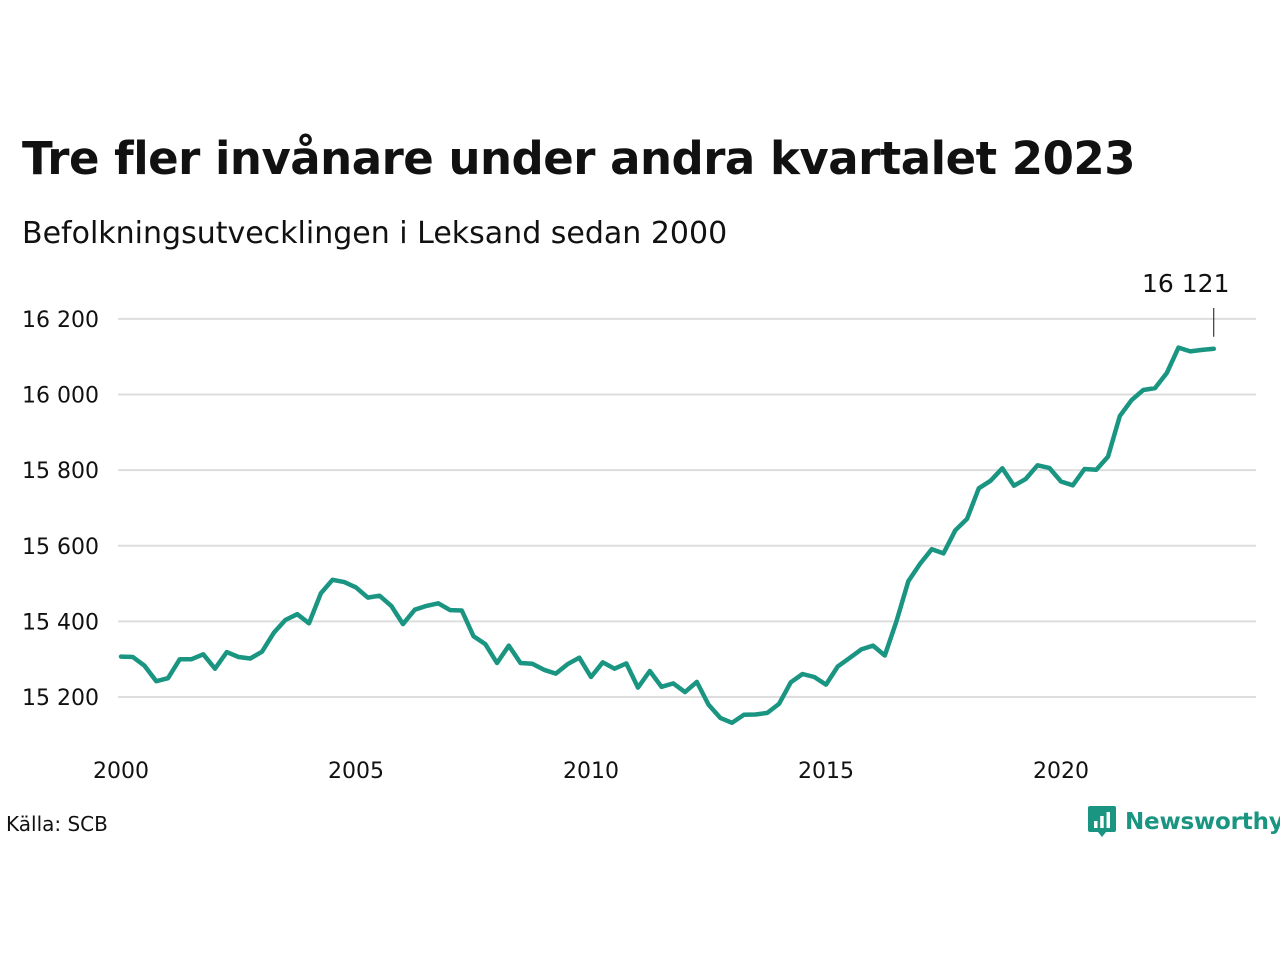 The image size is (1280, 960). I want to click on x-tick-label: 2020, so click(1061, 771).